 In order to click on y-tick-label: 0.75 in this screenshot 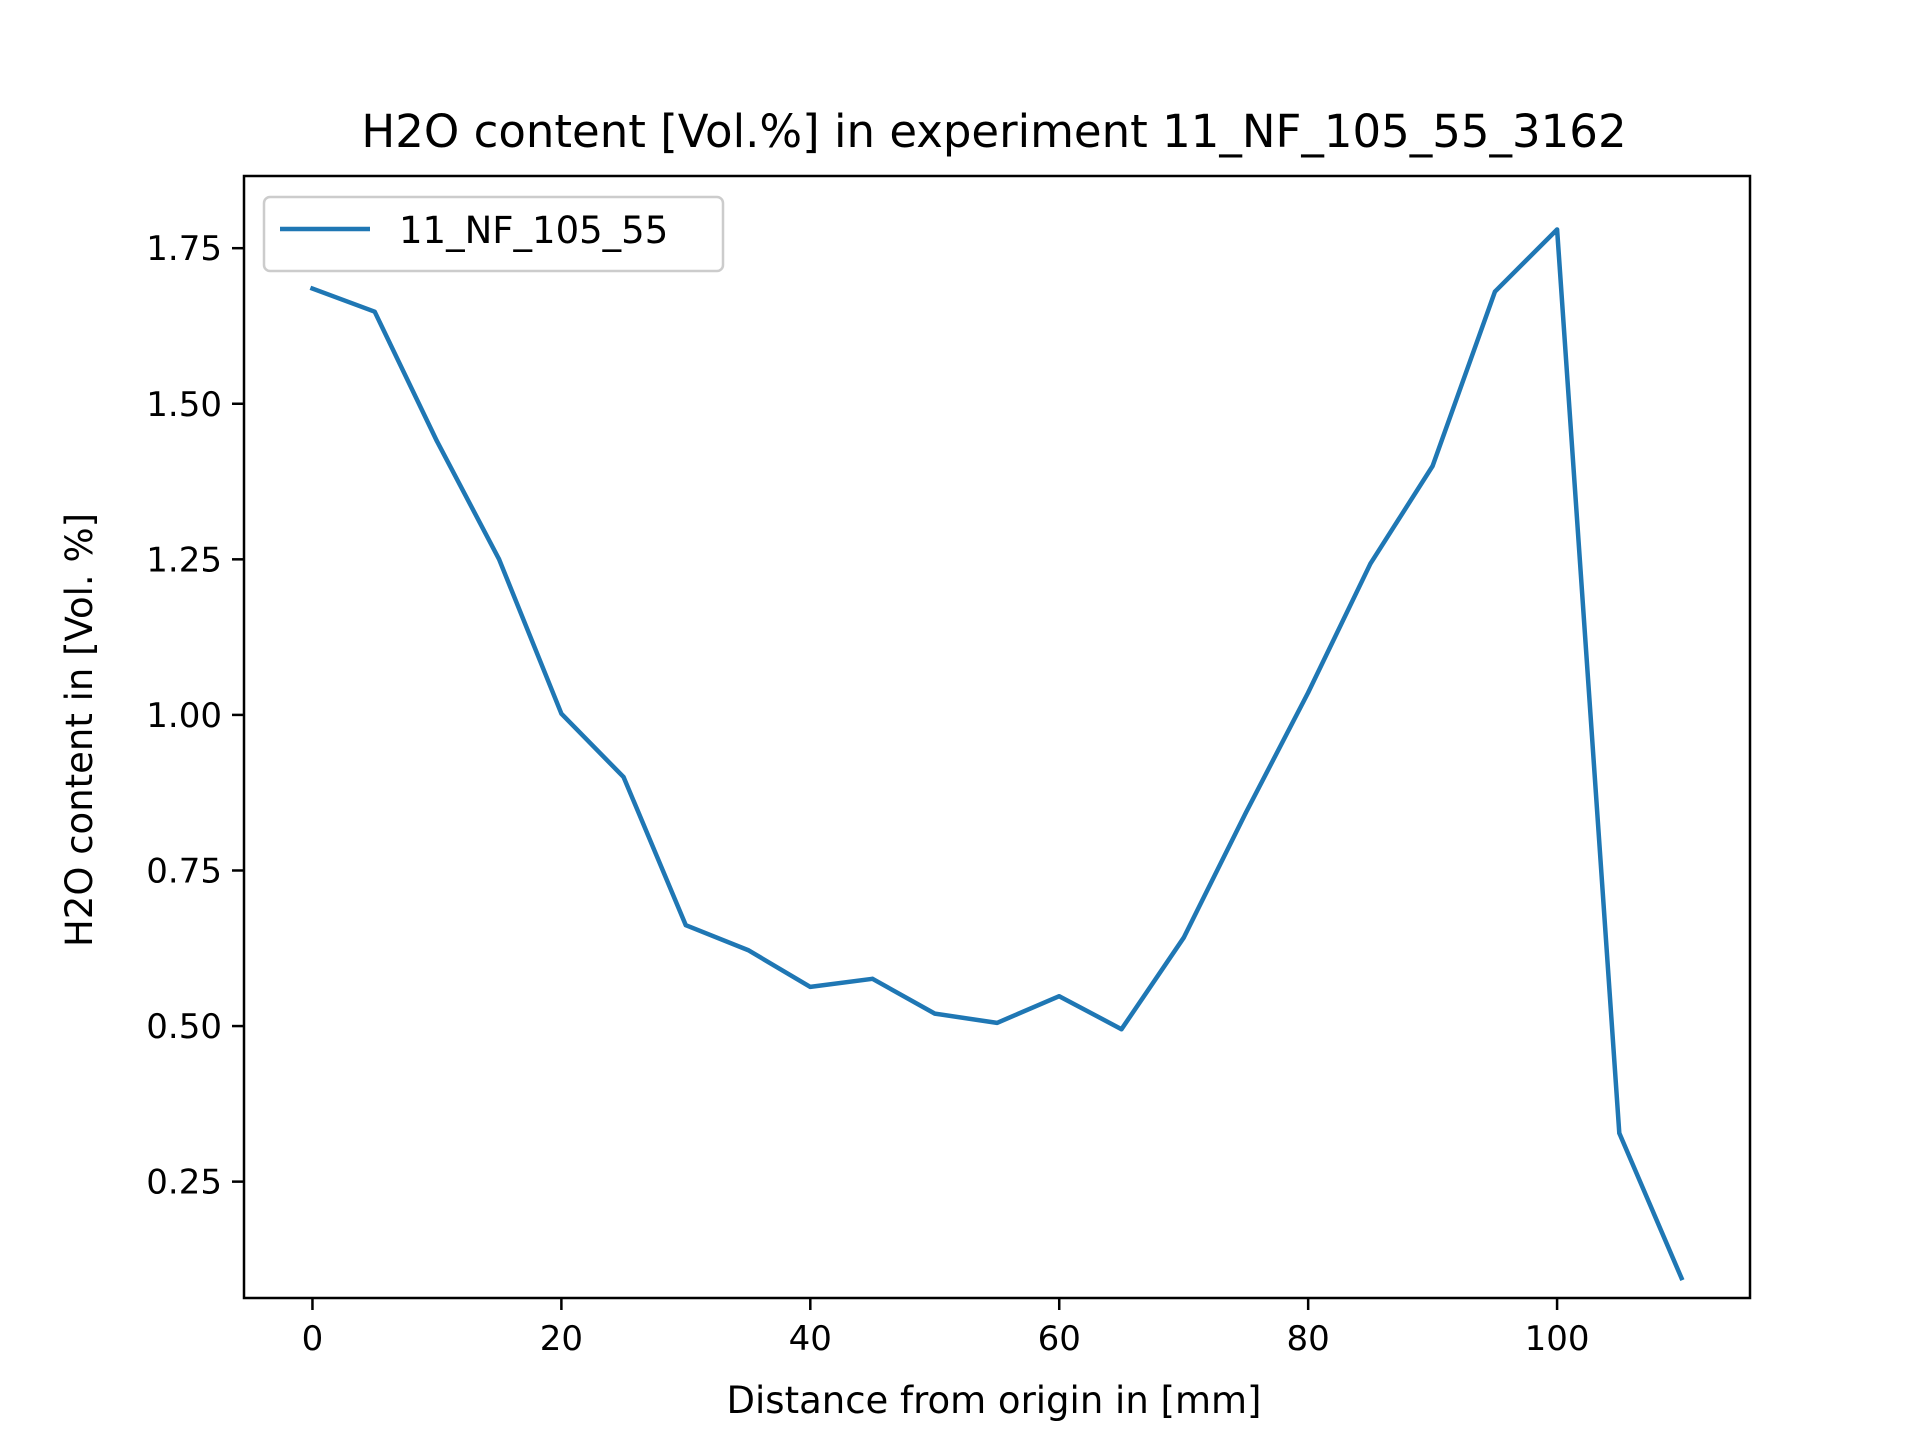, I will do `click(184, 871)`.